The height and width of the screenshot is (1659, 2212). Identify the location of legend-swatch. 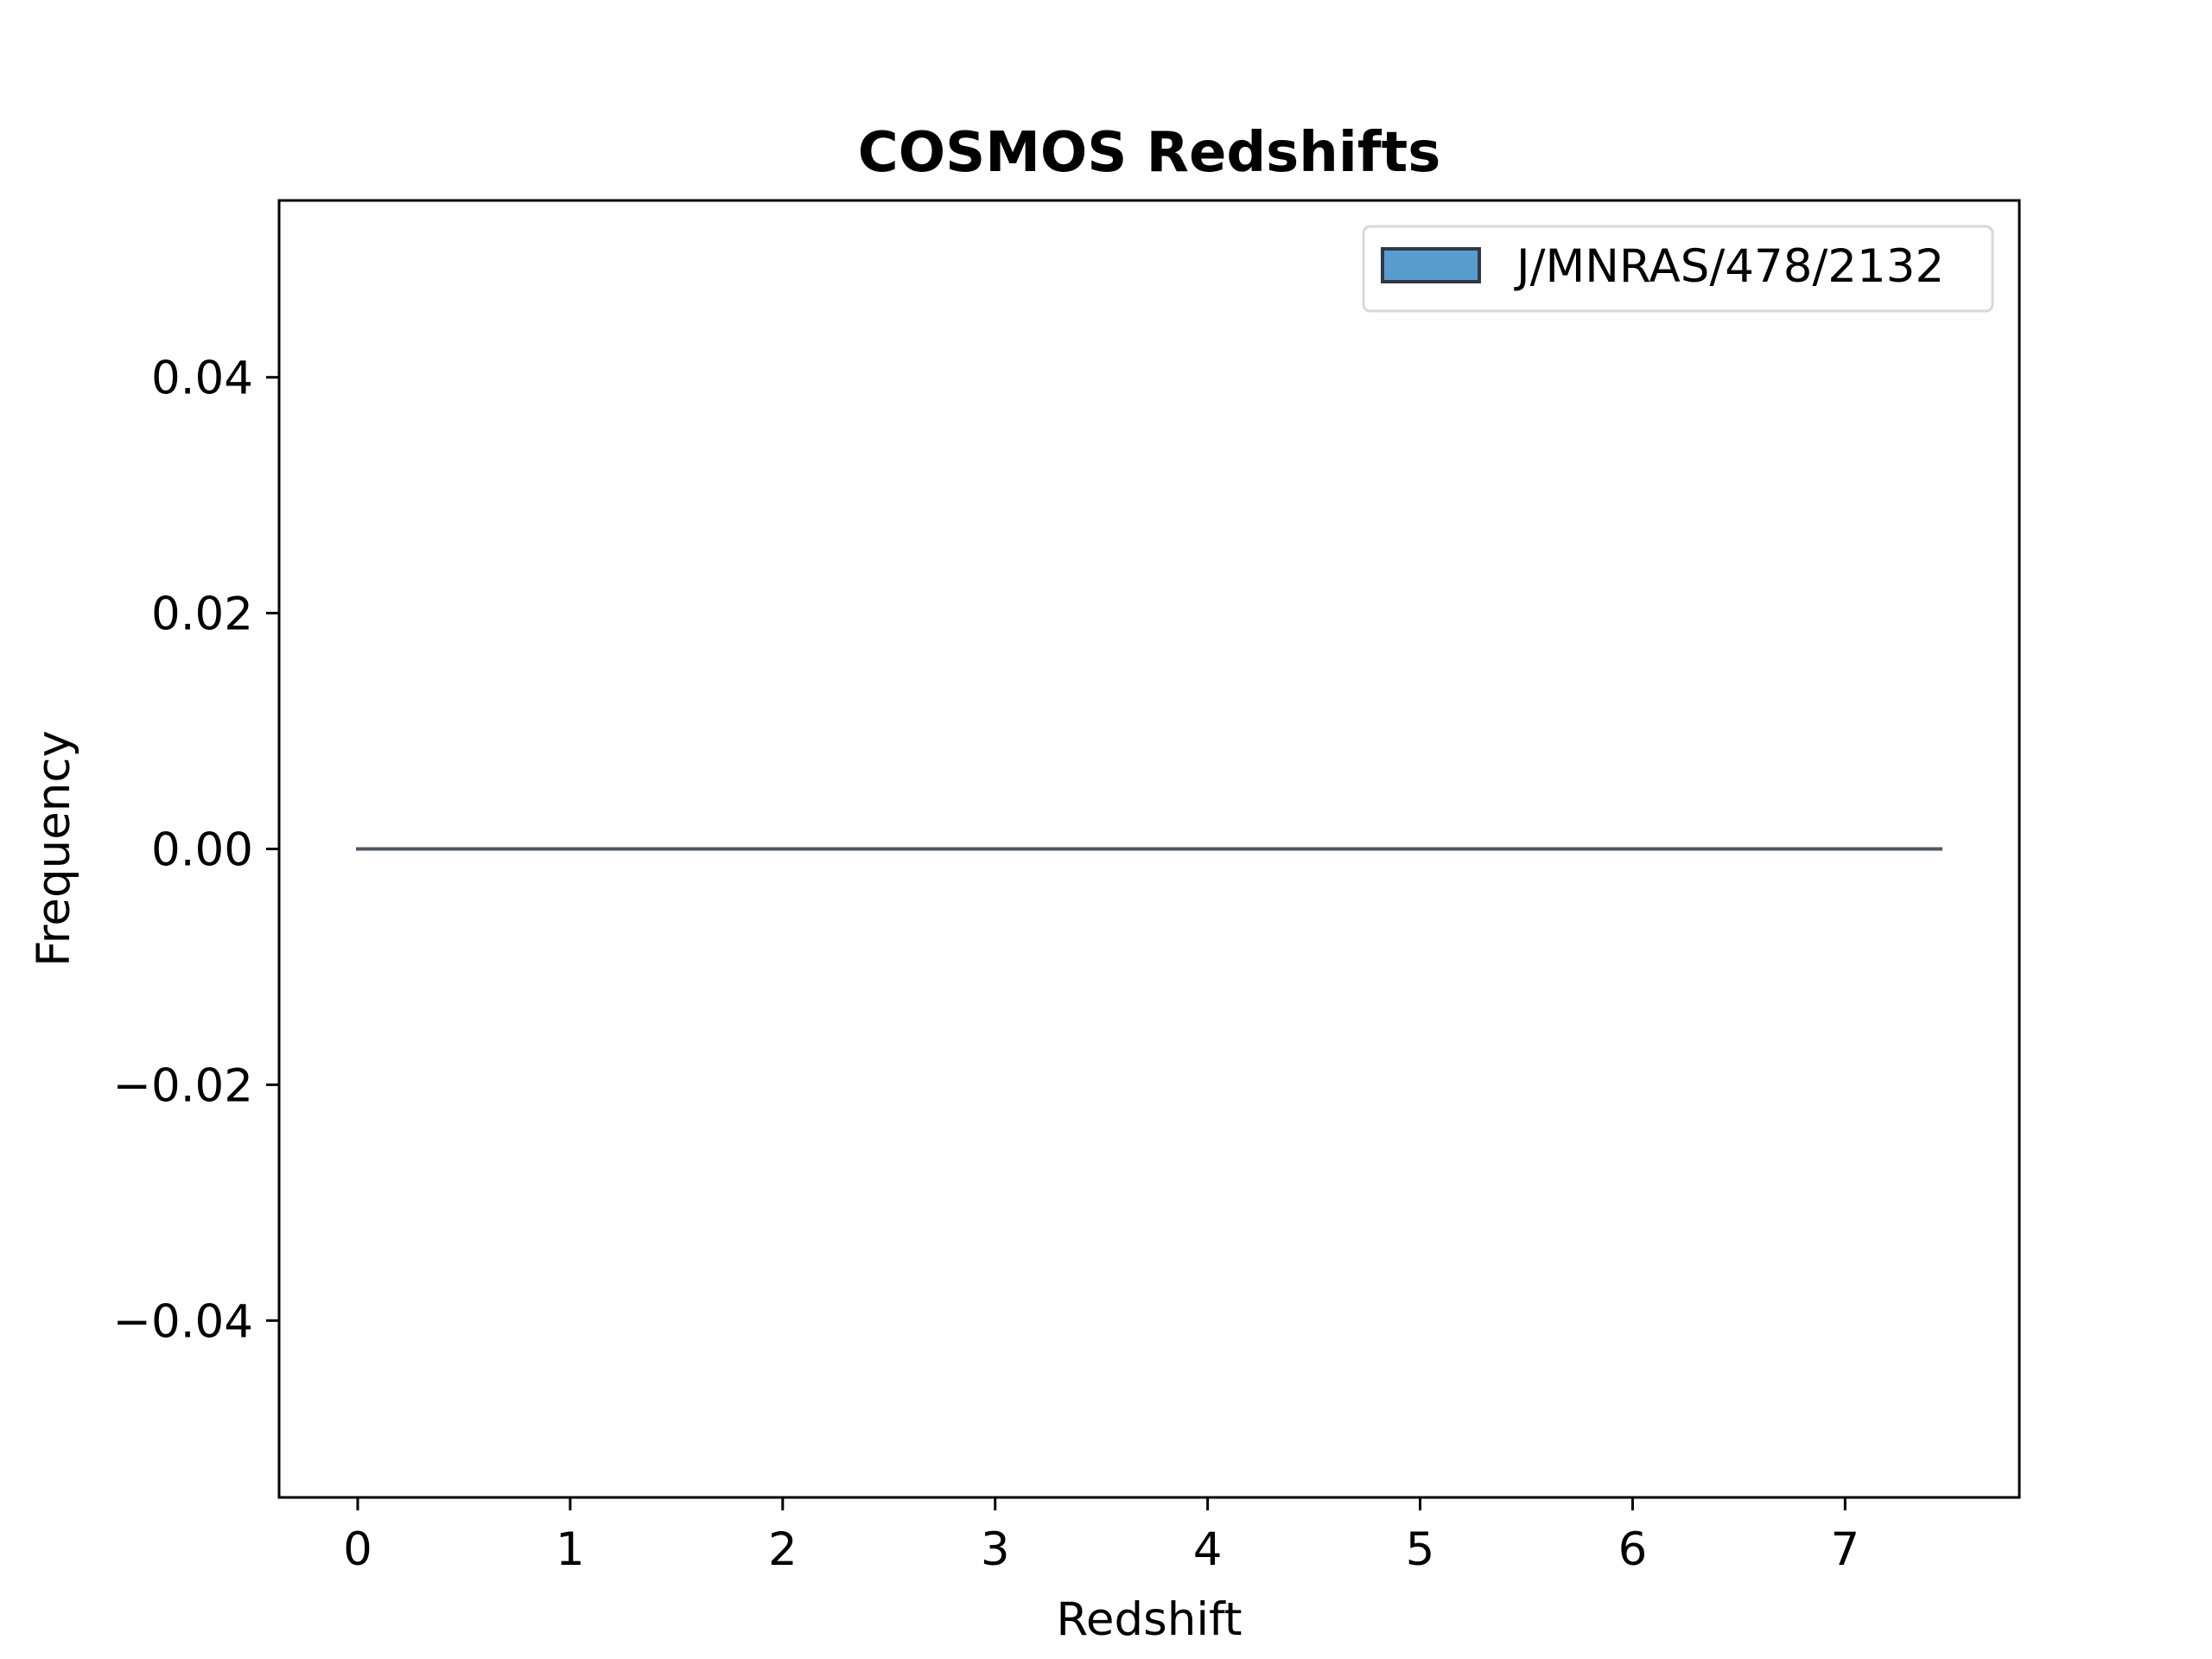
(1431, 265).